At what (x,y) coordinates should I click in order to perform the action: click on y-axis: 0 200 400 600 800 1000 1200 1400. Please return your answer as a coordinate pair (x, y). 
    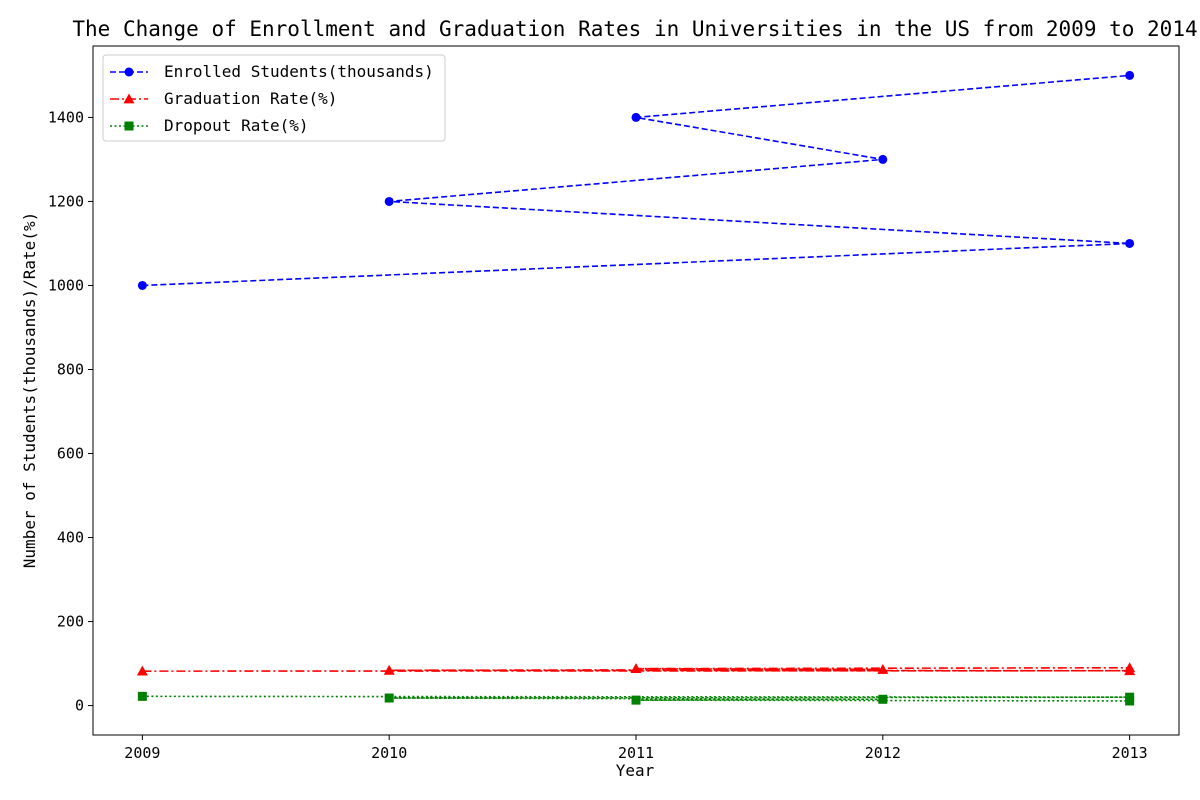
    Looking at the image, I should click on (70, 411).